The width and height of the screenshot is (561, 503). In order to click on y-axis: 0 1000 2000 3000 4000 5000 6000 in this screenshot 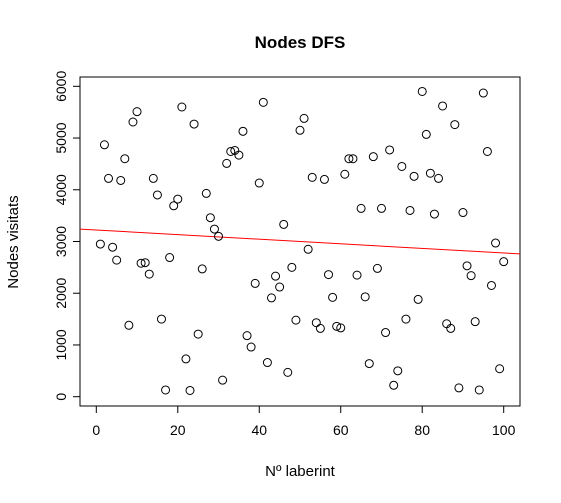, I will do `click(67, 236)`.